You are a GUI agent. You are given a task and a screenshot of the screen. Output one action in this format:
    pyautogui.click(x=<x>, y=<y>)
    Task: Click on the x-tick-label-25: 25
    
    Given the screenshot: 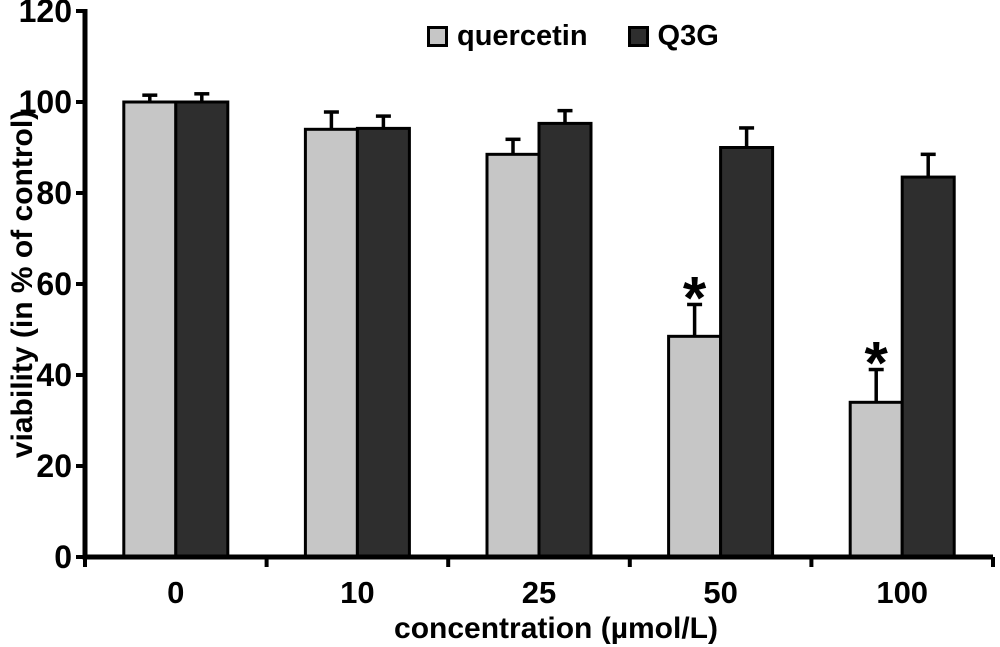 What is the action you would take?
    pyautogui.click(x=539, y=592)
    